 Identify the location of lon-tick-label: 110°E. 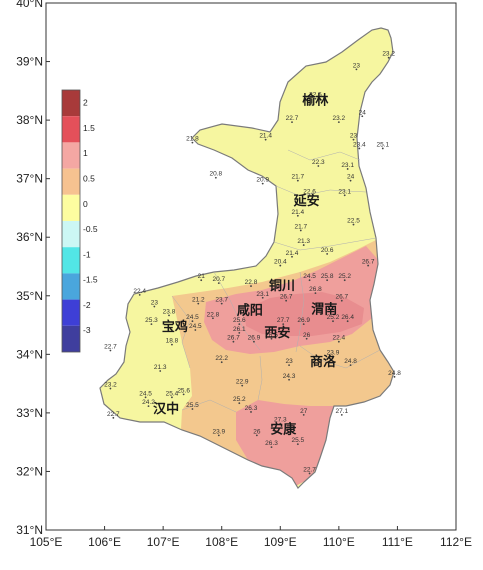
(339, 542).